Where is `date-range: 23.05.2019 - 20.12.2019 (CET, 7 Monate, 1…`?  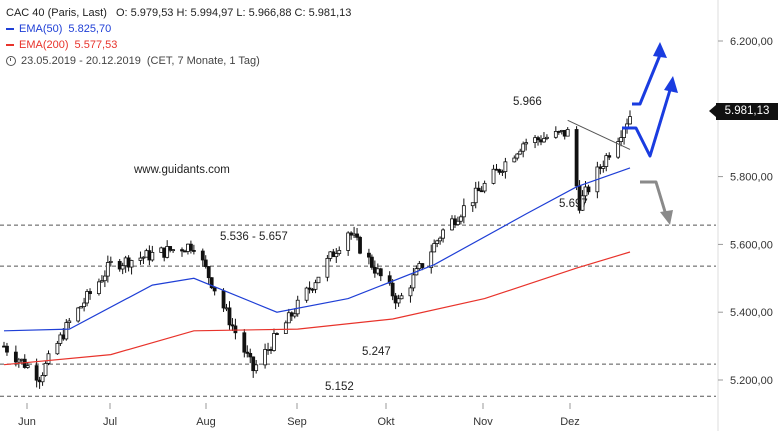
date-range: 23.05.2019 - 20.12.2019 (CET, 7 Monate, 1… is located at coordinates (133, 61).